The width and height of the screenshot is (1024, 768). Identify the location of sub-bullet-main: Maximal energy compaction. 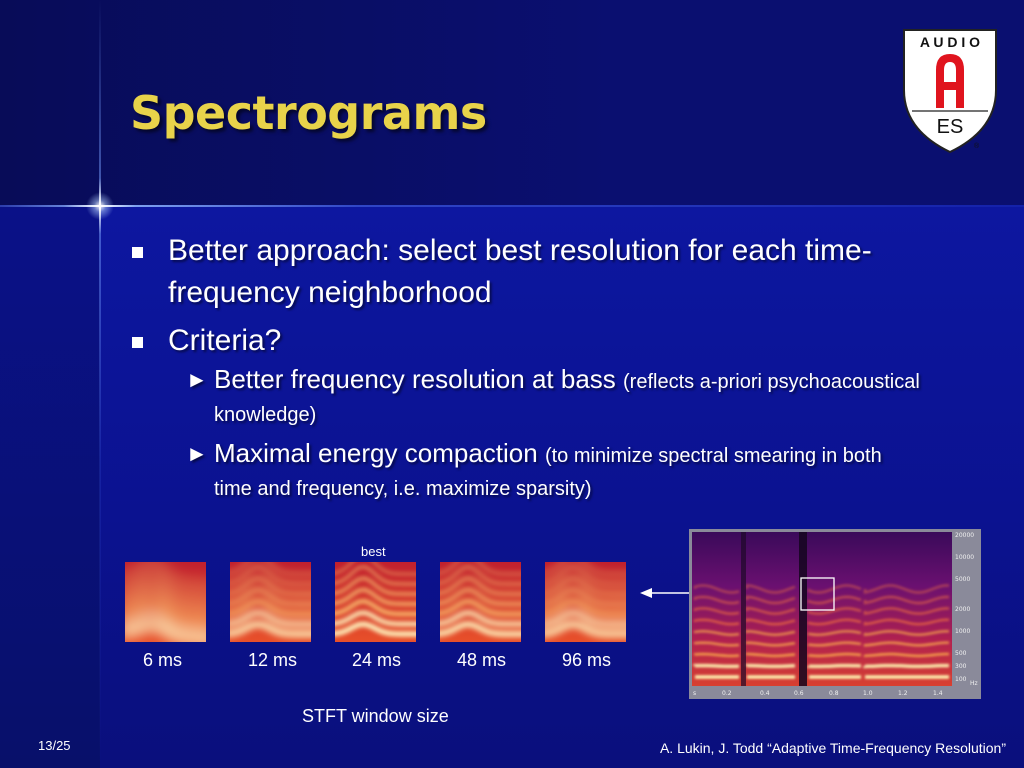
(376, 453).